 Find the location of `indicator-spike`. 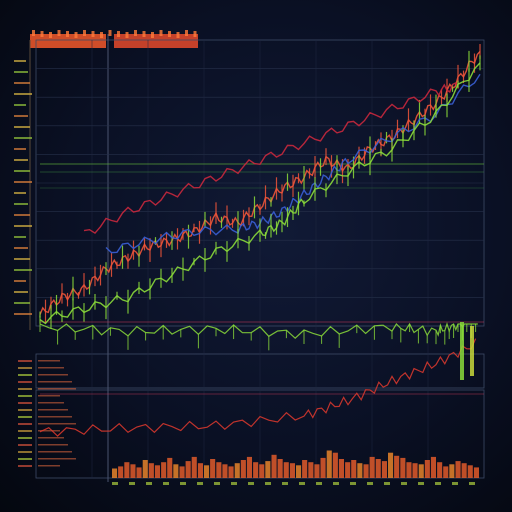

indicator-spike is located at coordinates (472, 351).